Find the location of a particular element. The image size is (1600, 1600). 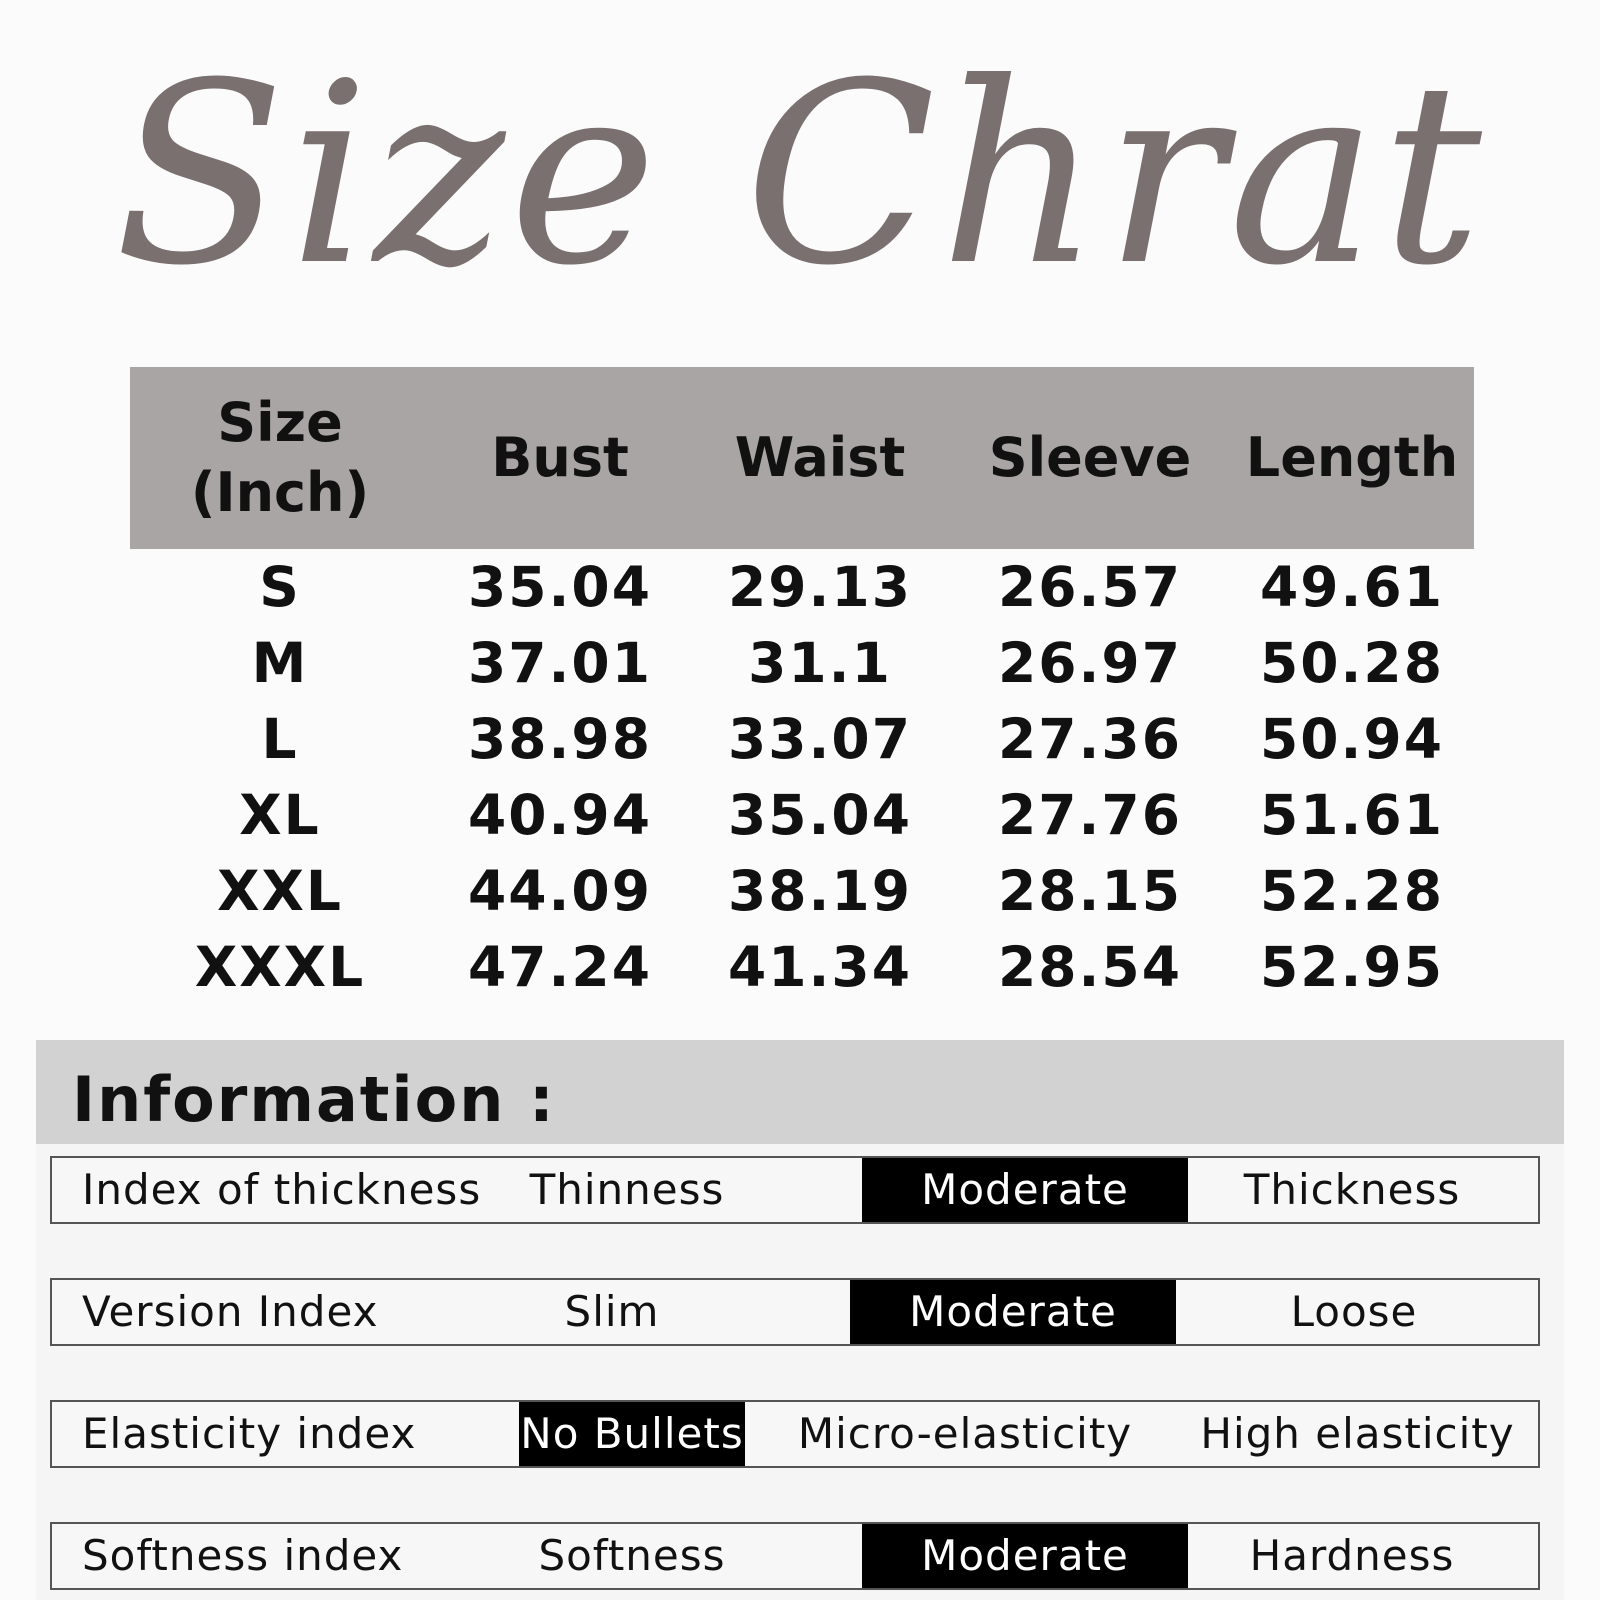

table-row: XL 40.94 35.04 27.76 51.61 is located at coordinates (802, 815).